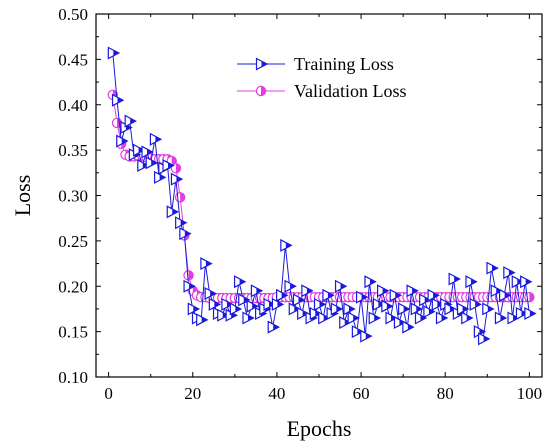 Image resolution: width=550 pixels, height=443 pixels. Describe the element at coordinates (192, 393) in the screenshot. I see `x-tick-label: 20` at that location.